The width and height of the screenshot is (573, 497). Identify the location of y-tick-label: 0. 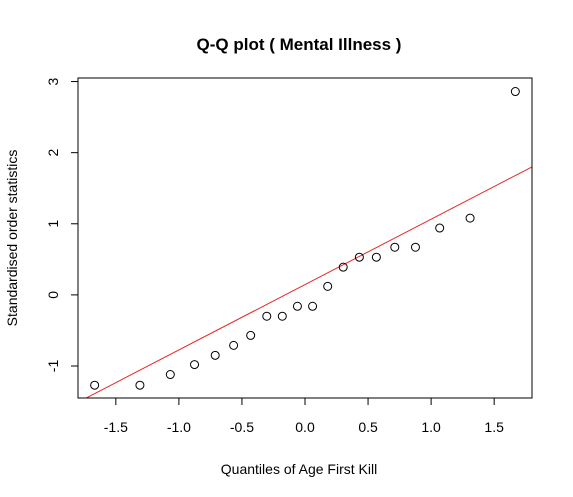
(53, 295).